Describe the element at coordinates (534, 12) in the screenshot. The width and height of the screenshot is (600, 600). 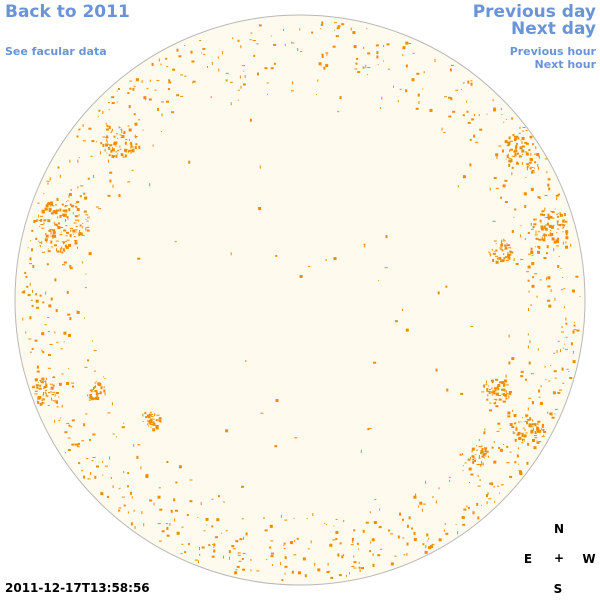
I see `previous-day-link: Previous day` at that location.